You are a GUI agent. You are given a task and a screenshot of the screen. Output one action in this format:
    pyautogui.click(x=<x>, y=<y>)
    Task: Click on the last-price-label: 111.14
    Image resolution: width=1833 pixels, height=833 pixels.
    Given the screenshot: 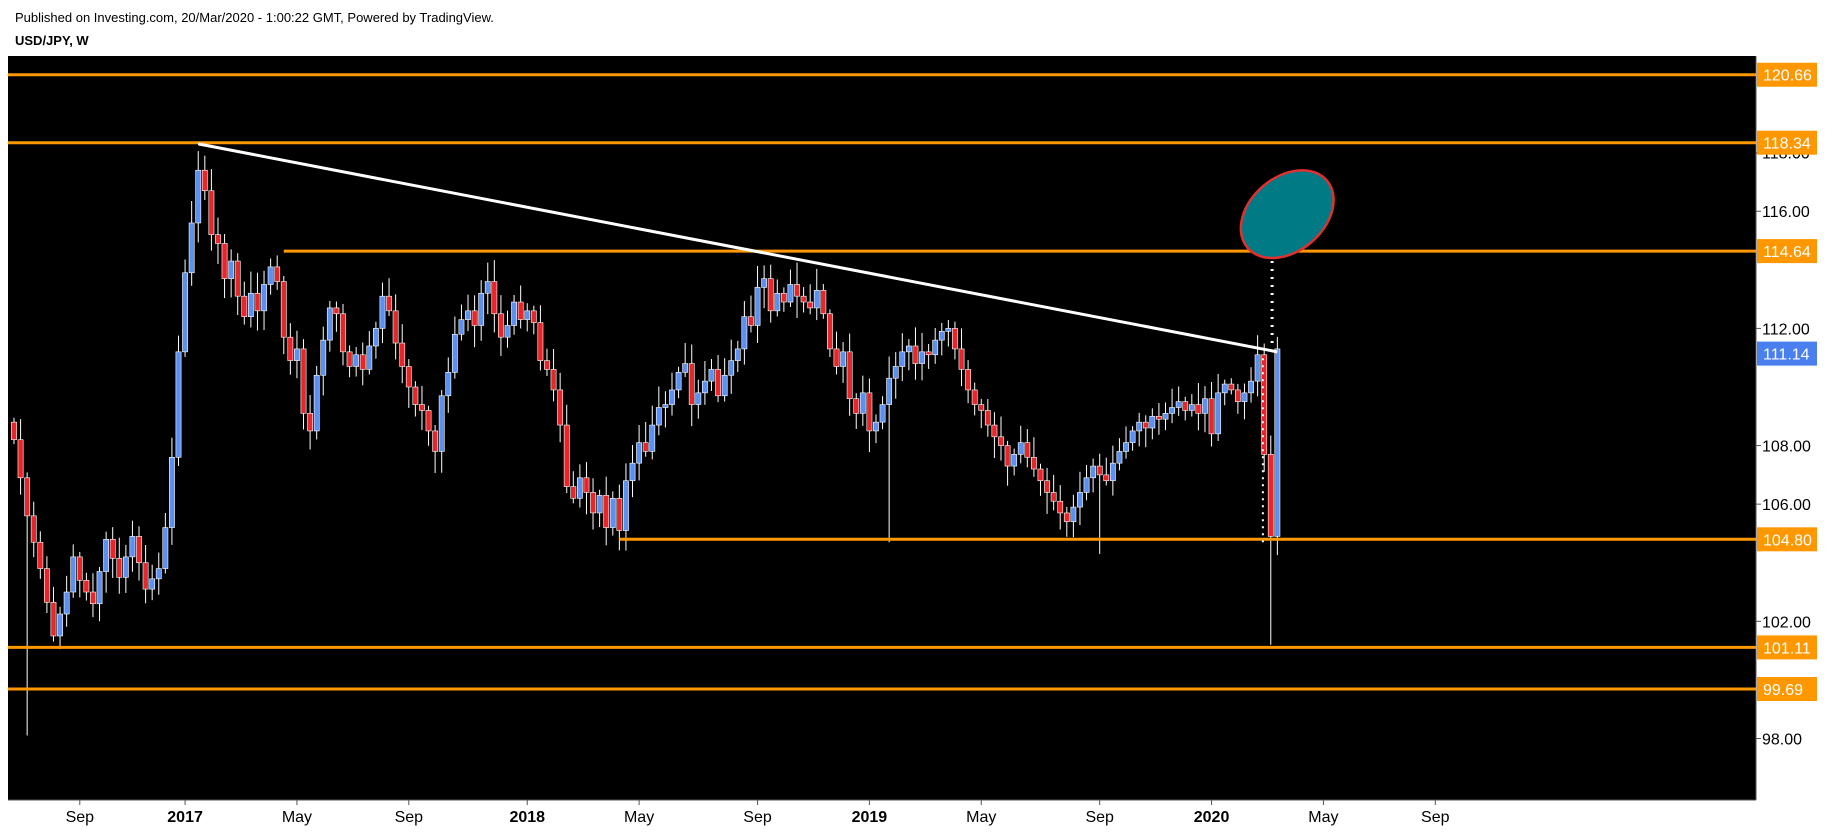 What is the action you would take?
    pyautogui.click(x=1786, y=355)
    